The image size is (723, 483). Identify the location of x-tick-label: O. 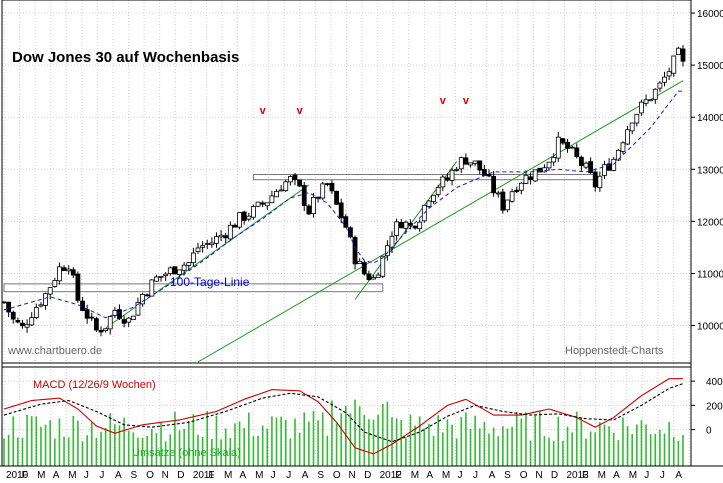
(150, 475).